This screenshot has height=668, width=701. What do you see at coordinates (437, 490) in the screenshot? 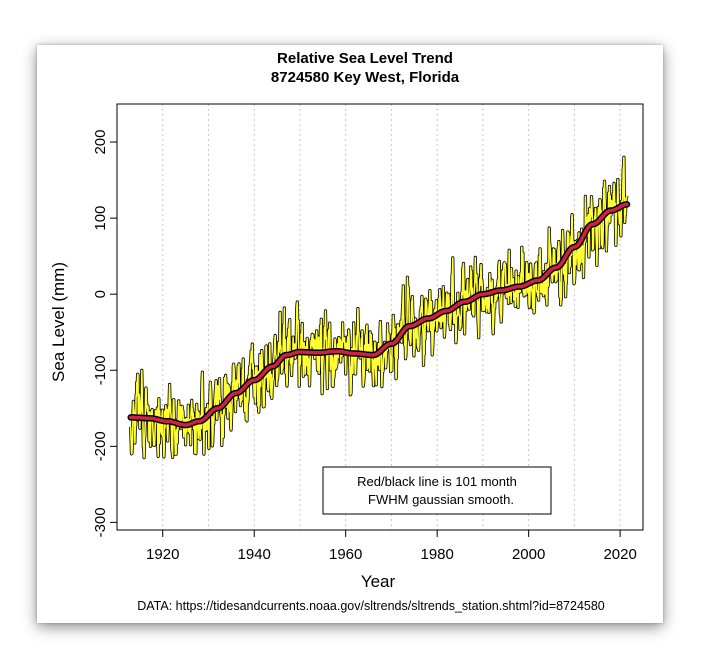
I see `annotation-box` at bounding box center [437, 490].